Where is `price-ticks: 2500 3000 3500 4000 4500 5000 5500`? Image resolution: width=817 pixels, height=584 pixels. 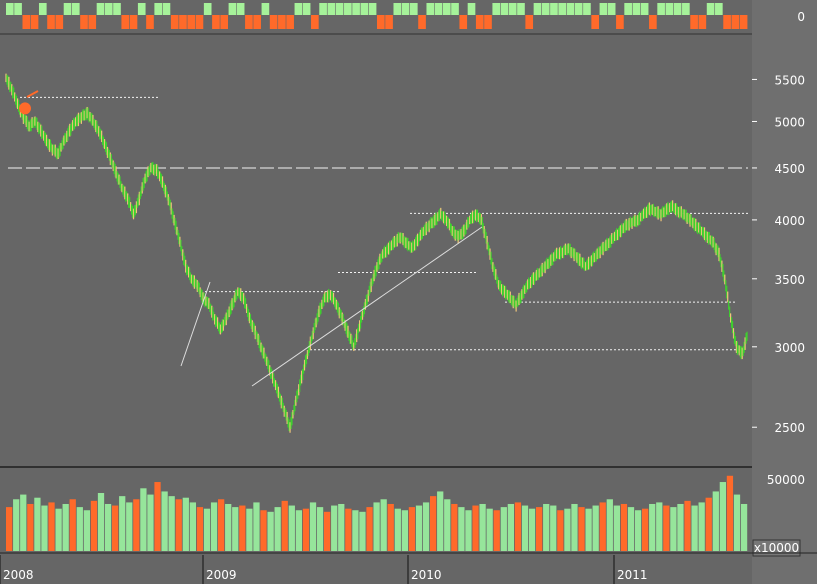 price-ticks: 2500 3000 3500 4000 4500 5000 5500 is located at coordinates (778, 254).